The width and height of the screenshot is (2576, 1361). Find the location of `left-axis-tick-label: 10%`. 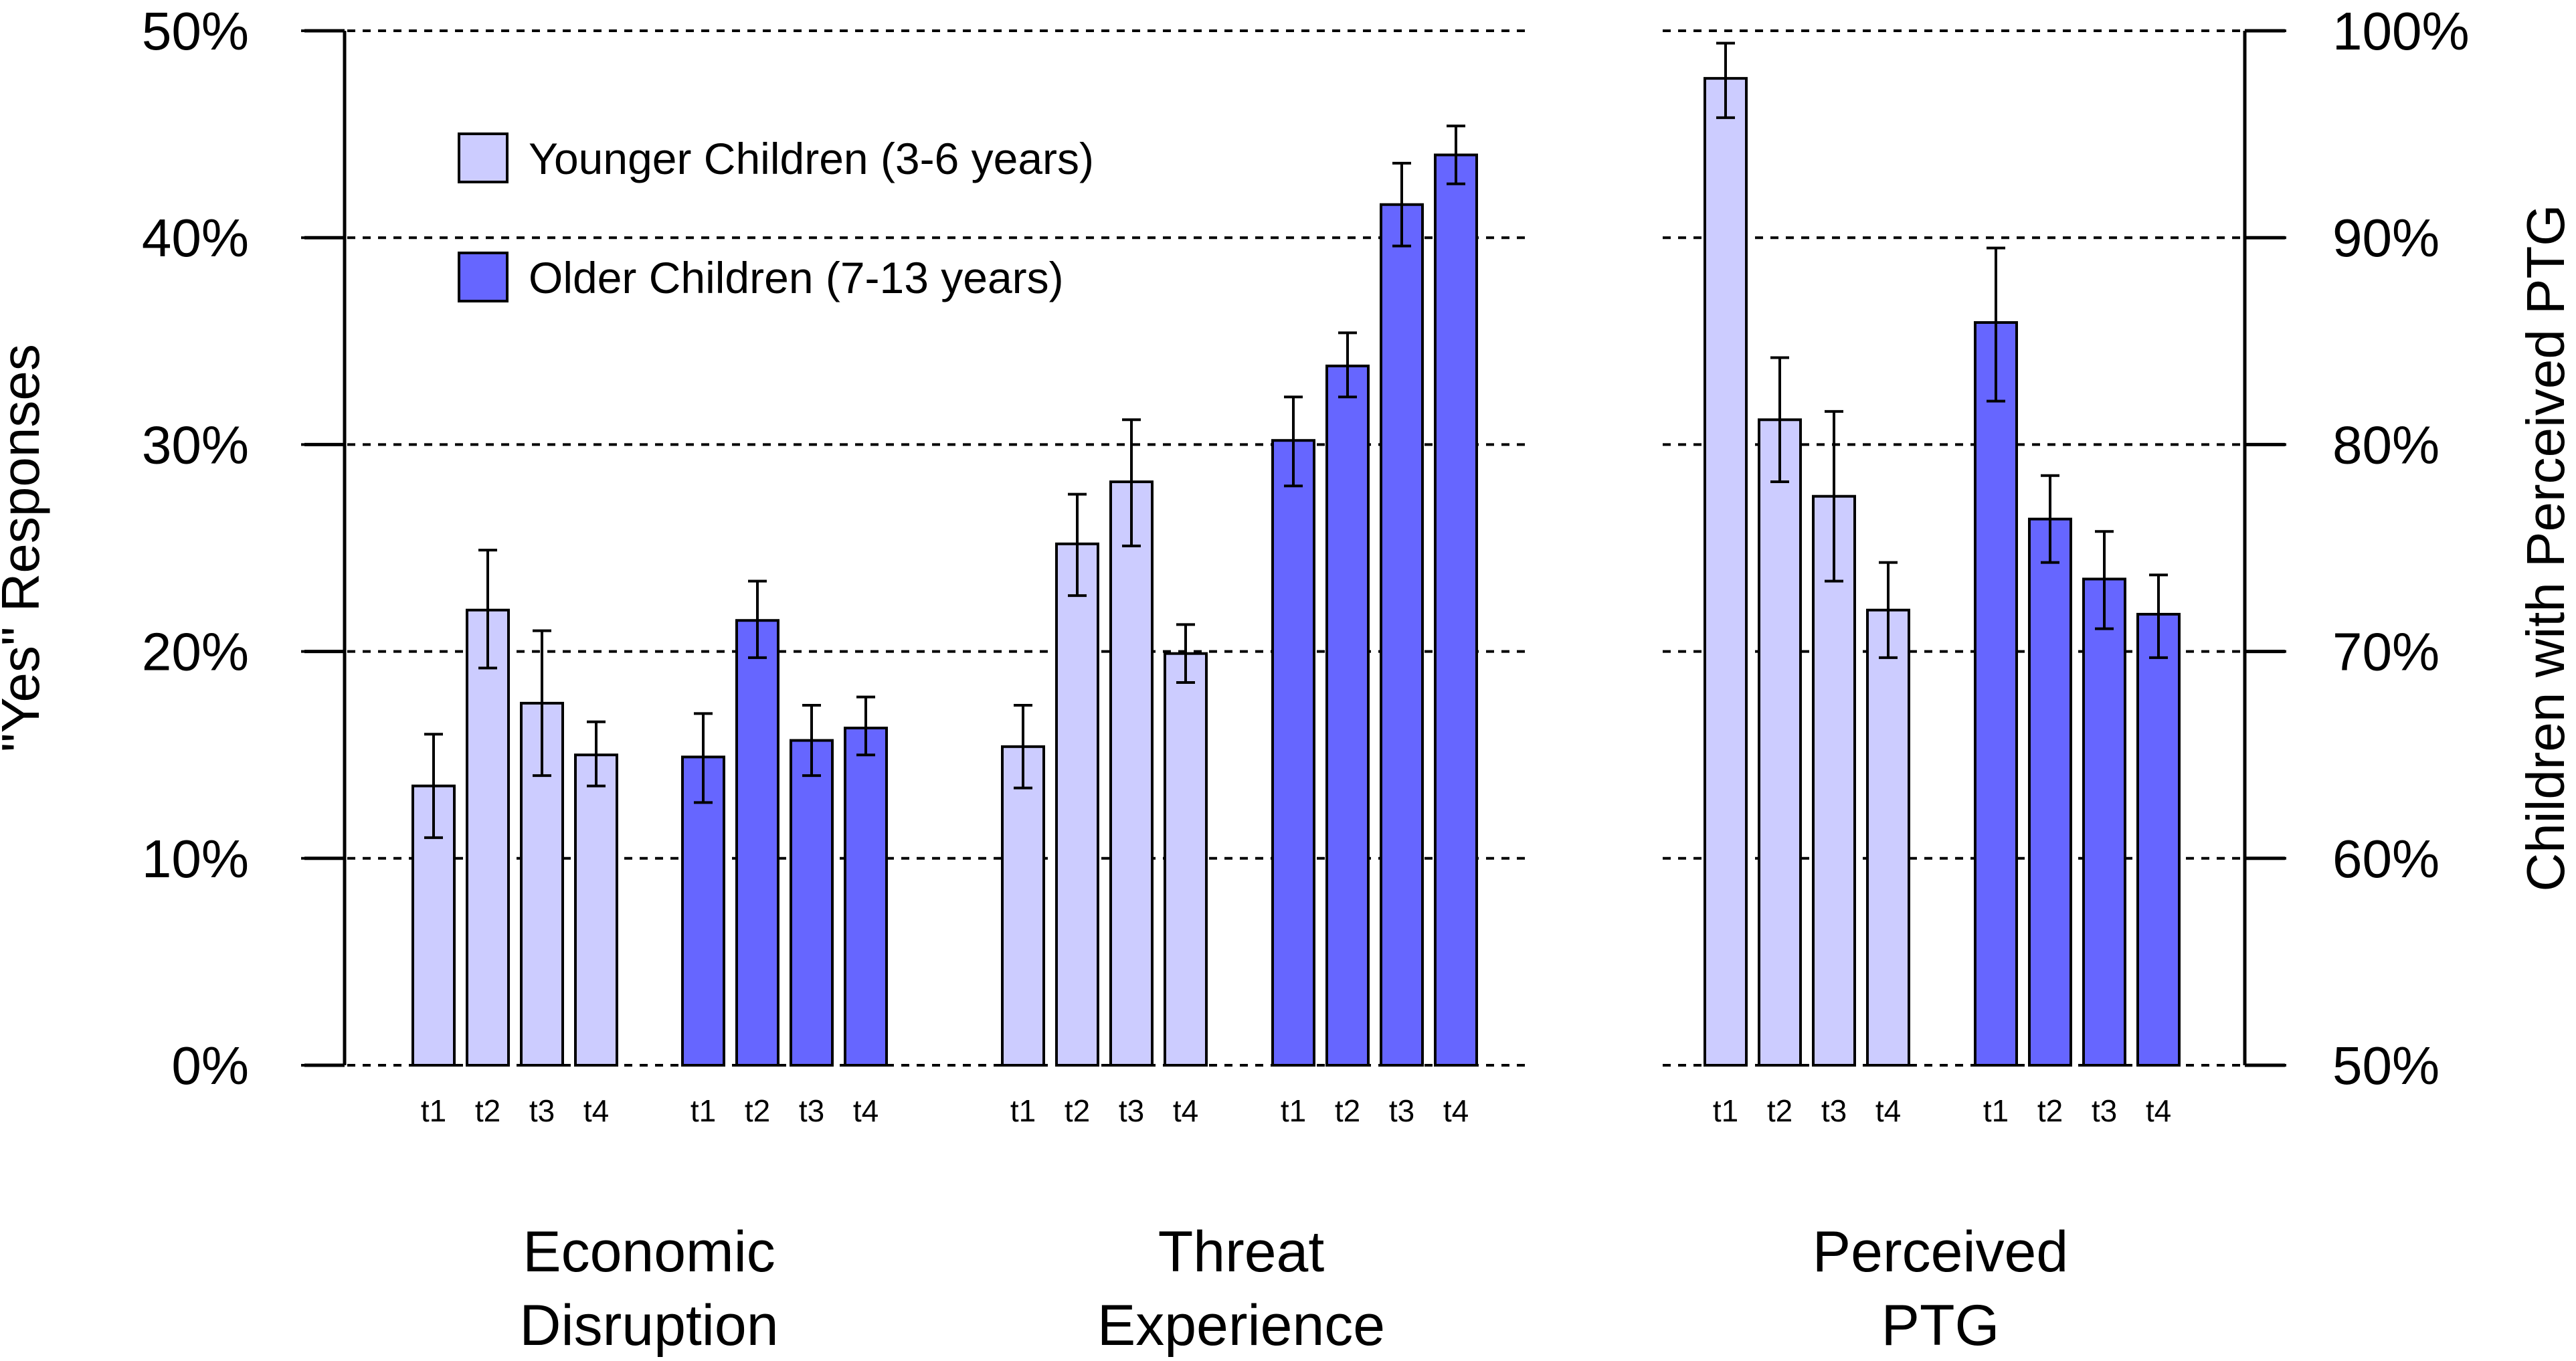

left-axis-tick-label: 10% is located at coordinates (195, 859).